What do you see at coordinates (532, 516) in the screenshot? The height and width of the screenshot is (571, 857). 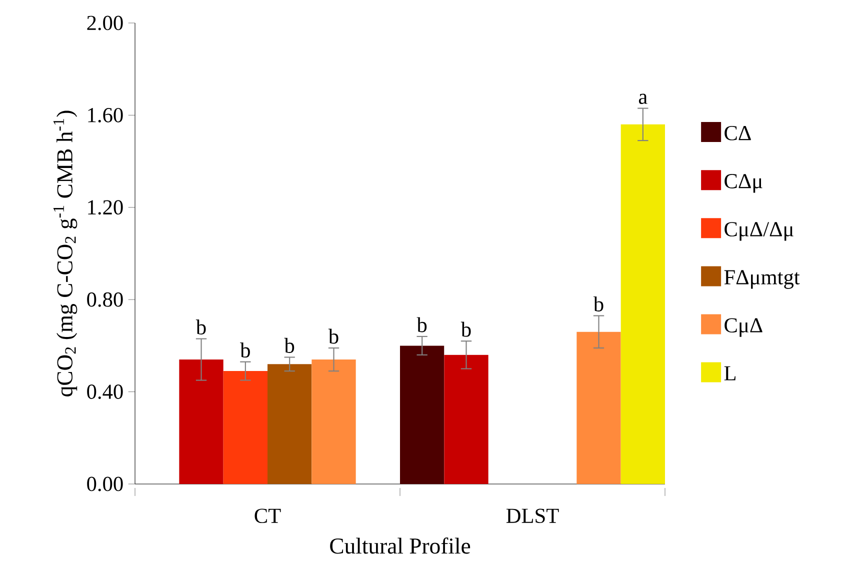 I see `x-tick-label: DLST` at bounding box center [532, 516].